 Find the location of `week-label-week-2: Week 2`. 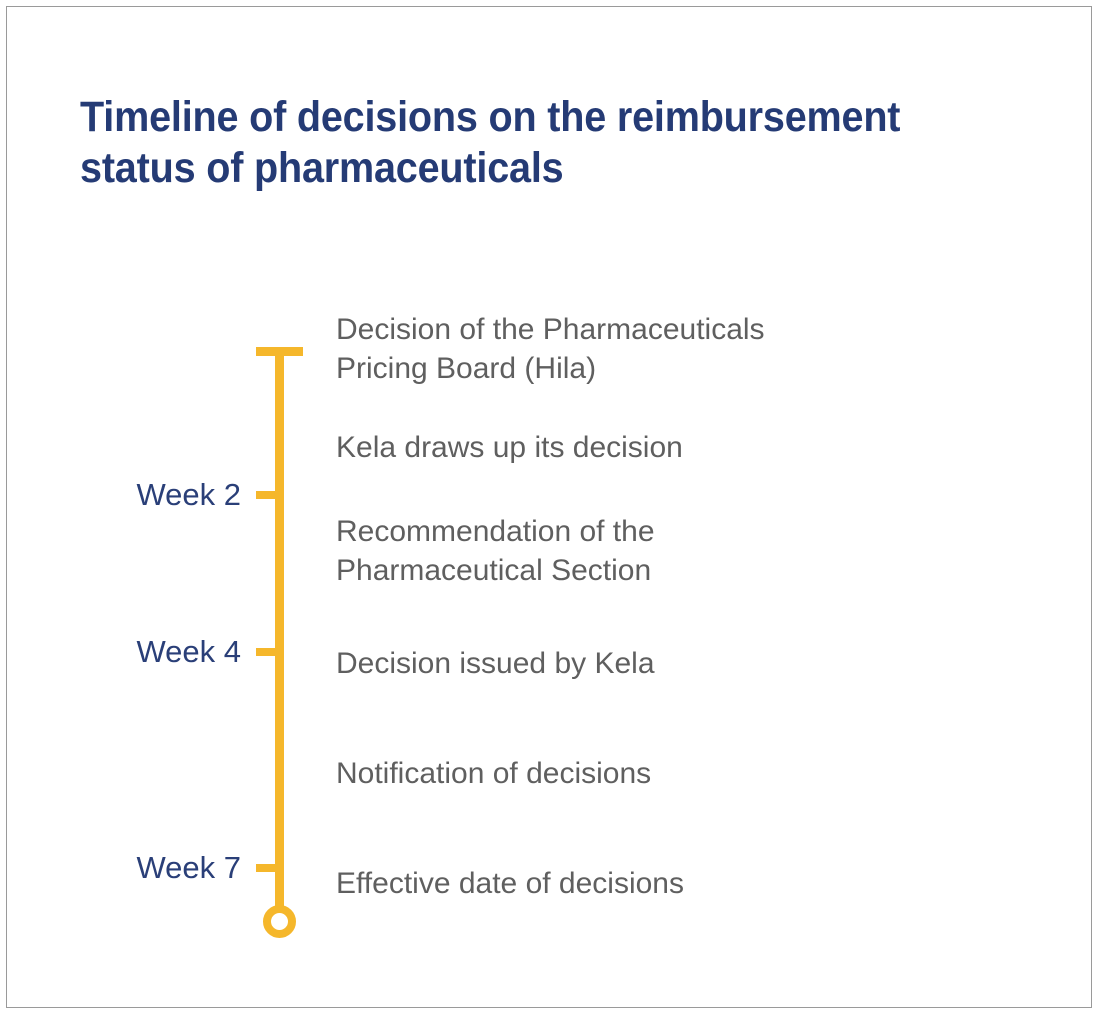

week-label-week-2: Week 2 is located at coordinates (188, 494).